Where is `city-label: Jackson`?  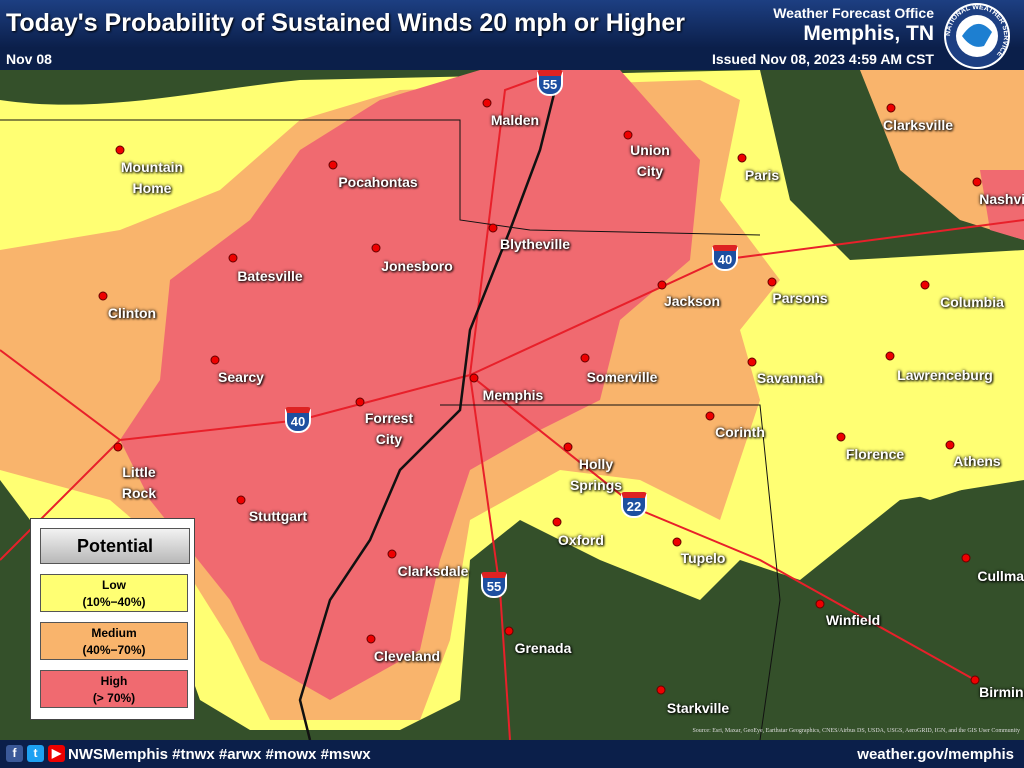 city-label: Jackson is located at coordinates (692, 301).